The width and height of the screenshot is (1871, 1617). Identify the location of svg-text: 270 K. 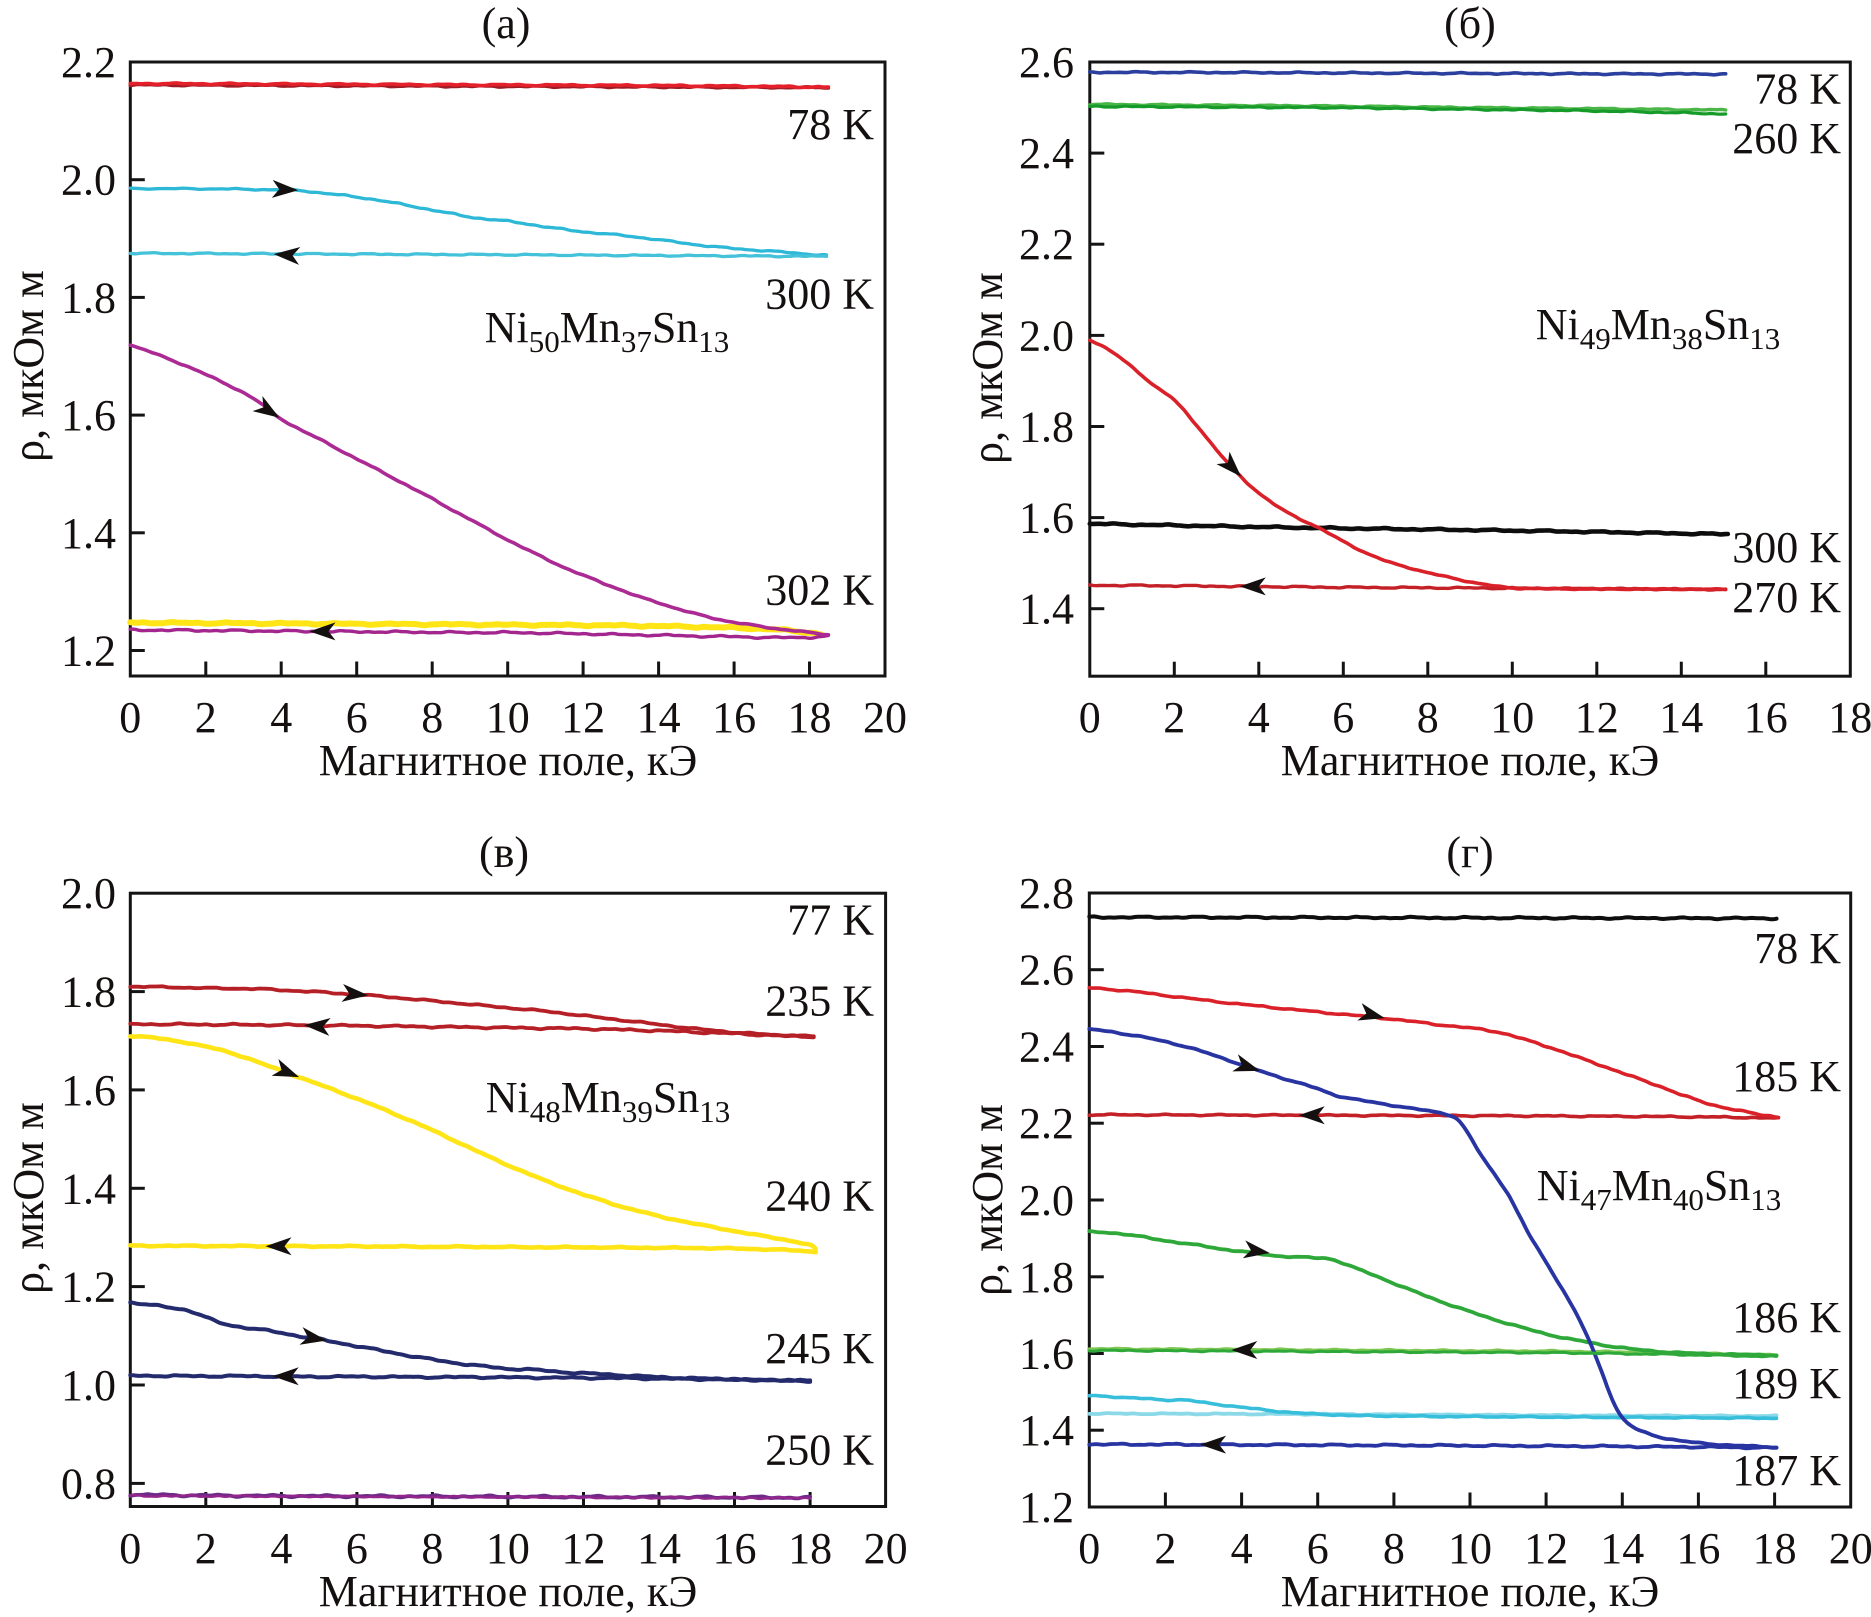
(1786, 597).